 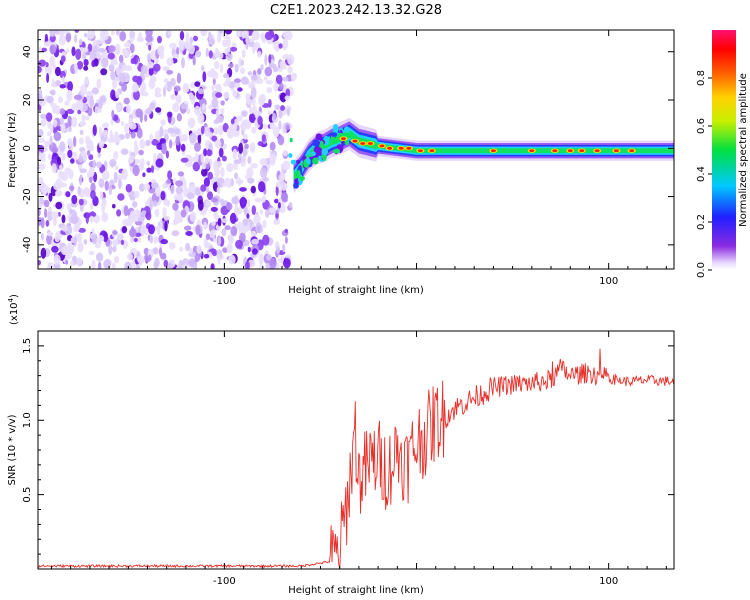 What do you see at coordinates (27, 245) in the screenshot?
I see `y-tick-label: -40` at bounding box center [27, 245].